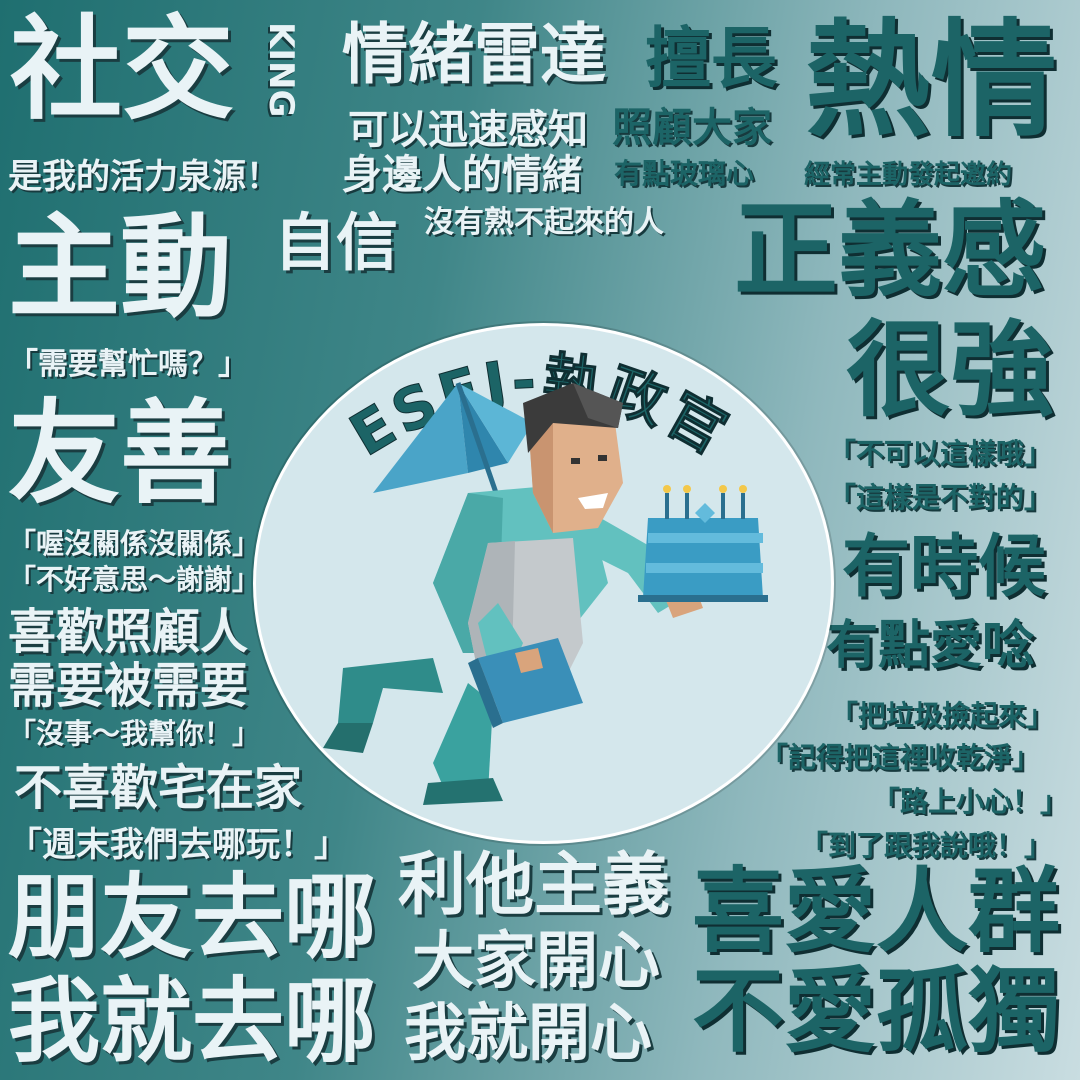 The width and height of the screenshot is (1080, 1080). I want to click on quote-be-careful: 「路上小心！」, so click(970, 801).